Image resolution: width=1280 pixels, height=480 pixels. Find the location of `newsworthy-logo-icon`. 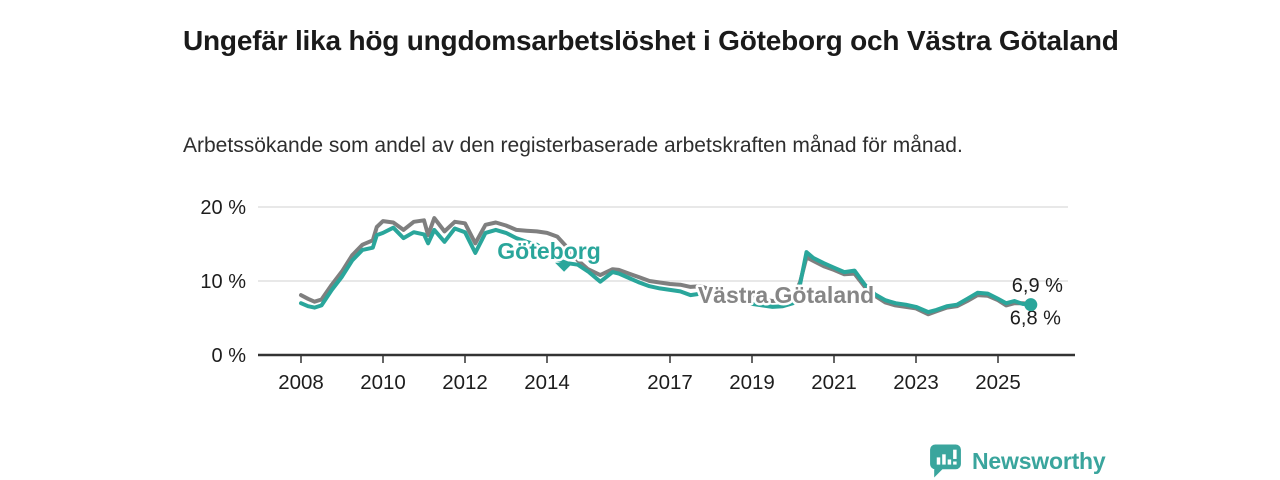

newsworthy-logo-icon is located at coordinates (945, 461).